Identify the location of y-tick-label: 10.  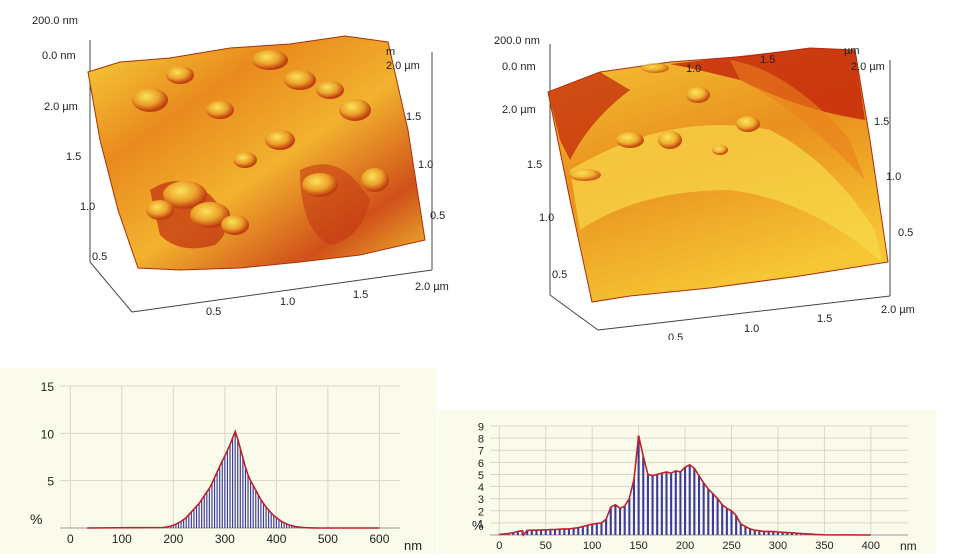
(48, 434).